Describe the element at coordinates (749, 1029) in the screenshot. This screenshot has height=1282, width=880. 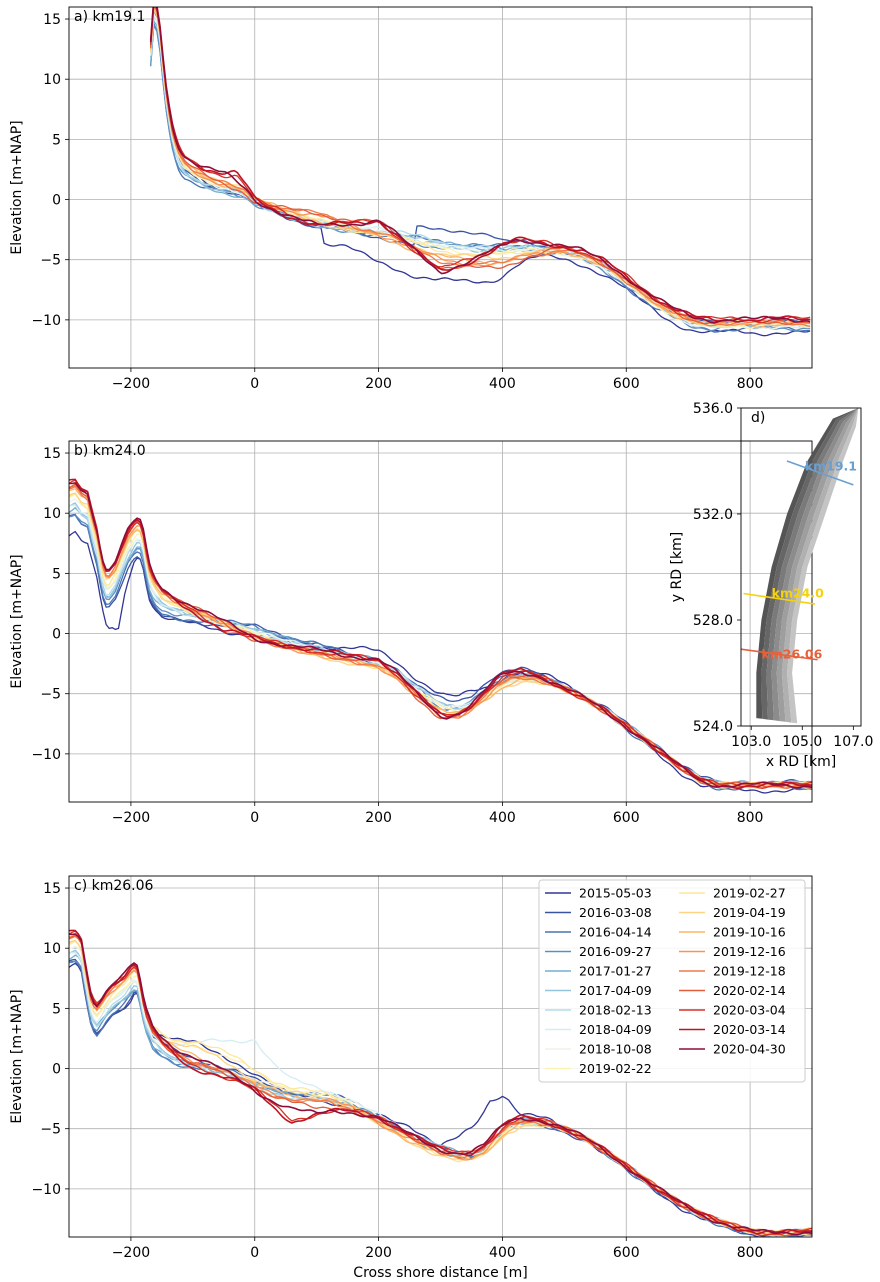
I see `legend-label: 2020-03-14` at that location.